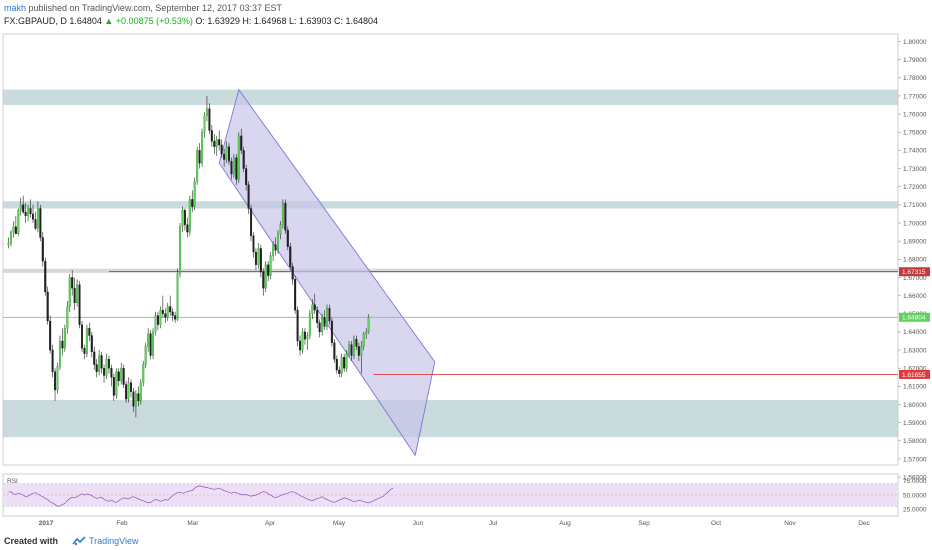  What do you see at coordinates (201, 496) in the screenshot?
I see `rsi-line` at bounding box center [201, 496].